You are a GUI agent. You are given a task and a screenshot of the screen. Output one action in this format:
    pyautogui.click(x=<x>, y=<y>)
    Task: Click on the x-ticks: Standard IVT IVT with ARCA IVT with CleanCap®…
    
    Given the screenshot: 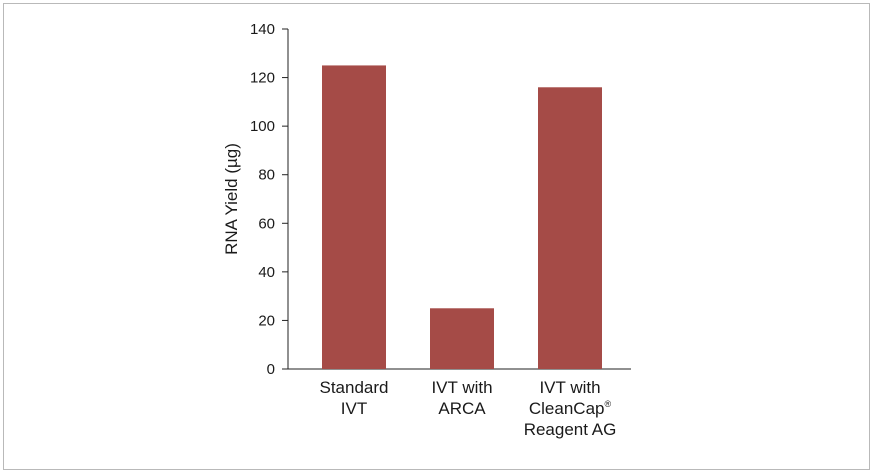 What is the action you would take?
    pyautogui.click(x=468, y=408)
    